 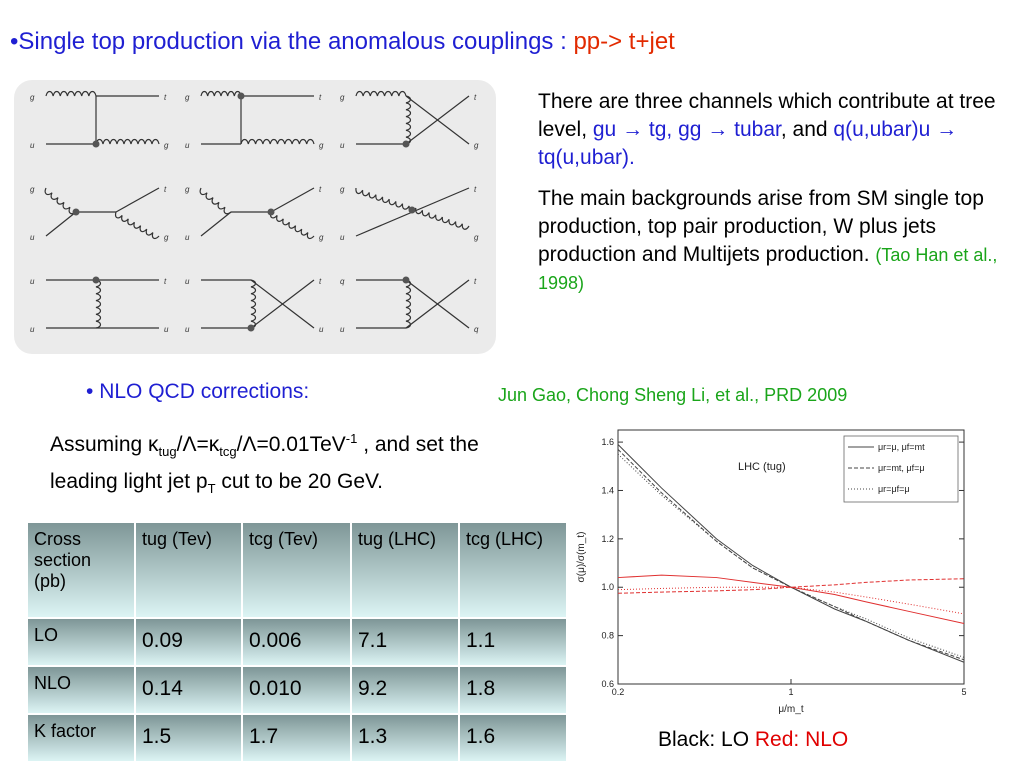 I want to click on y-tick-label: 1.6, so click(x=607, y=442).